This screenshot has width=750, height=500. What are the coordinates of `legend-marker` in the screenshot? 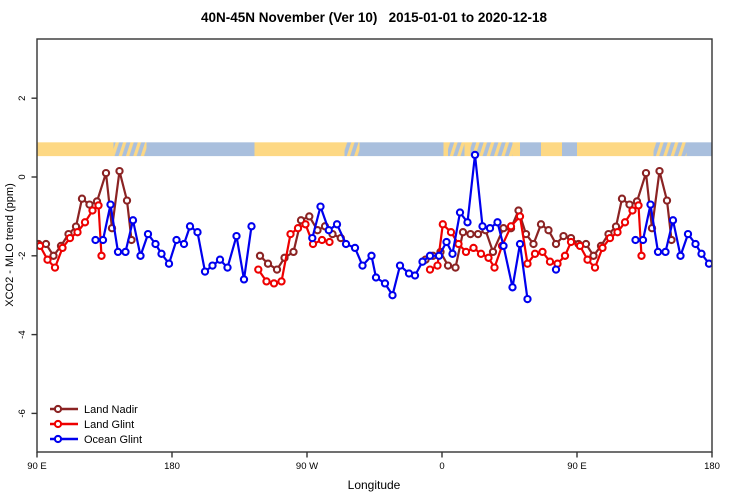 It's located at (58, 409).